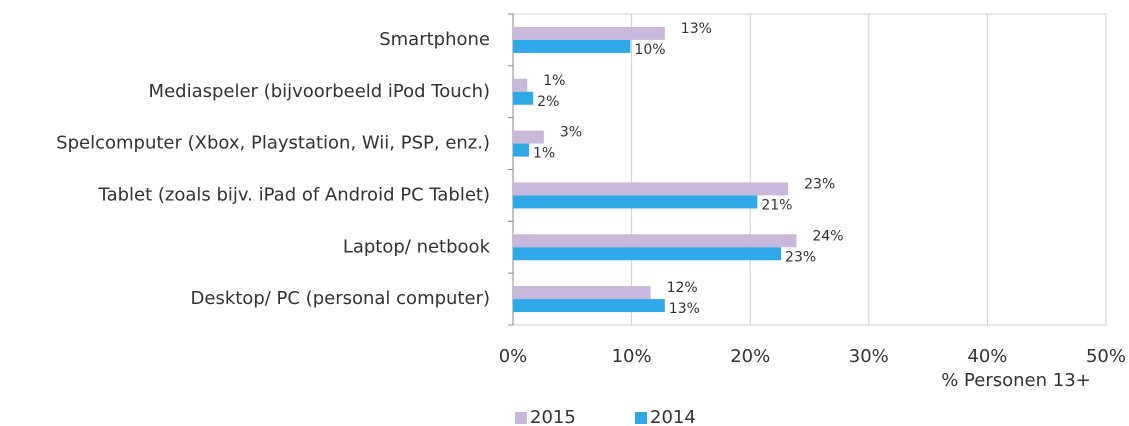 The image size is (1129, 426). What do you see at coordinates (750, 356) in the screenshot?
I see `x-tick-label: 20%` at bounding box center [750, 356].